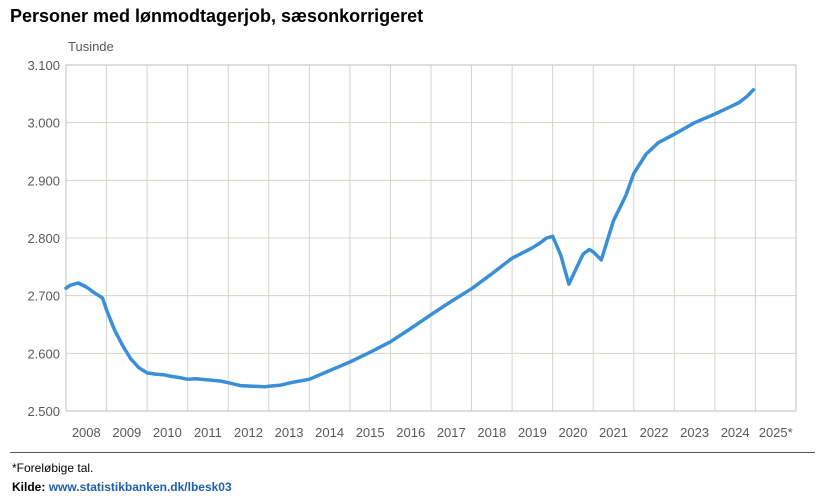 This screenshot has width=835, height=503. Describe the element at coordinates (572, 432) in the screenshot. I see `x-tick-label: 2020` at that location.